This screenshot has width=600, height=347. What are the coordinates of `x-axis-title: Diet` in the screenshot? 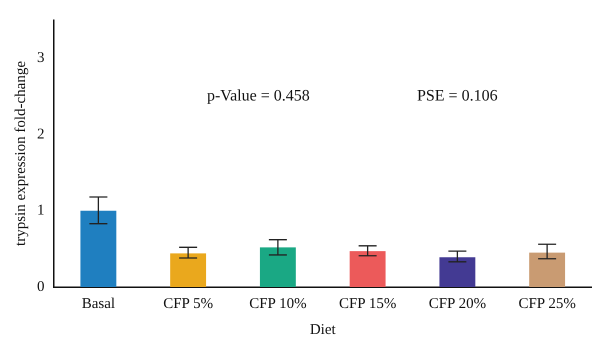 It's located at (323, 330).